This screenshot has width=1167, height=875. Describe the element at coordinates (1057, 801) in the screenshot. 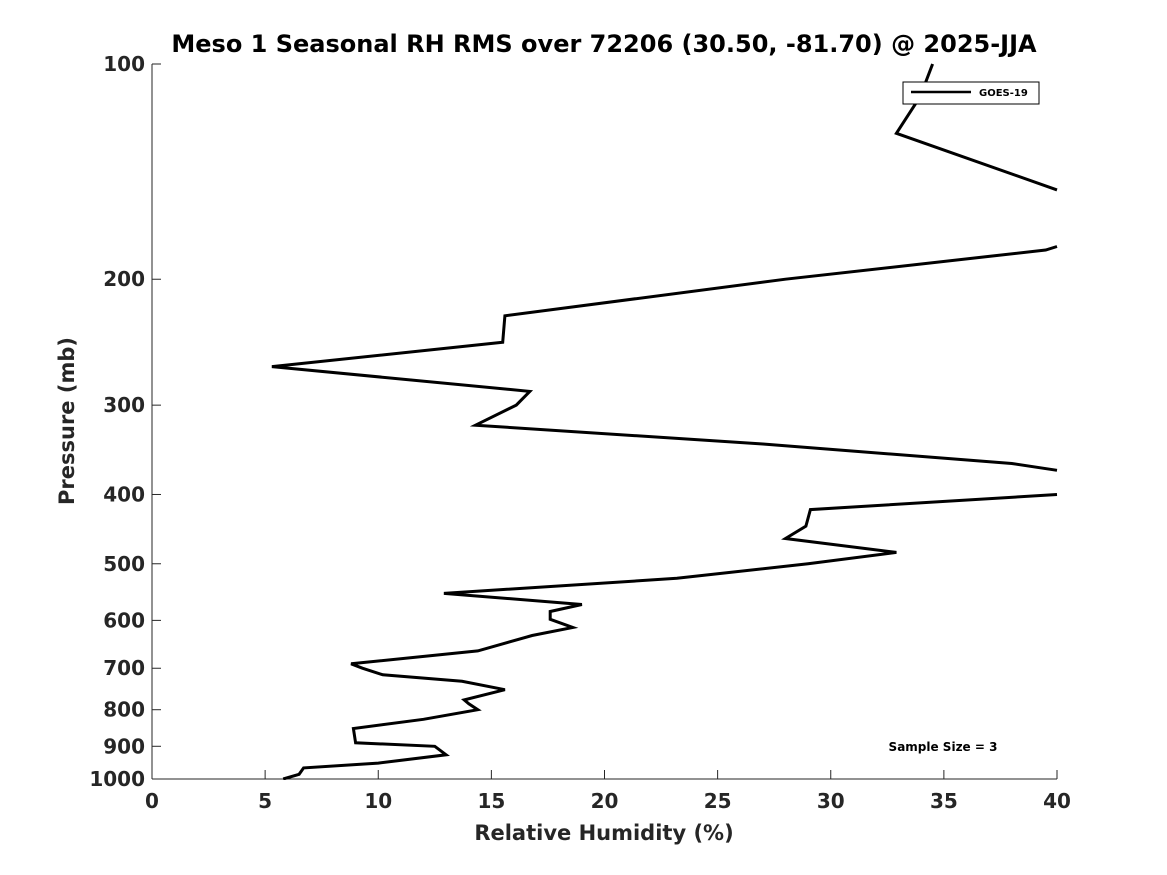

I see `x-tick-label: 40` at that location.